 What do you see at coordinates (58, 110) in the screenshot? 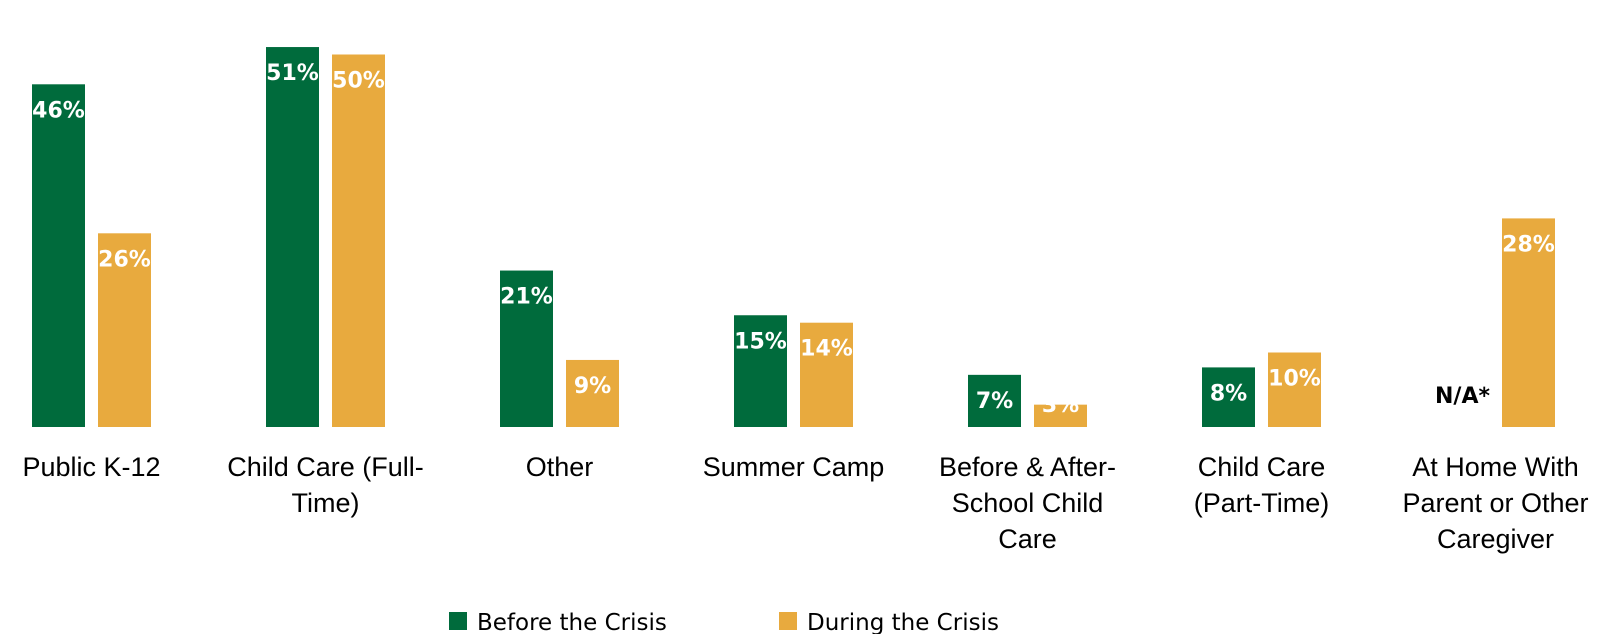
I see `value-label-before-0: 46%` at bounding box center [58, 110].